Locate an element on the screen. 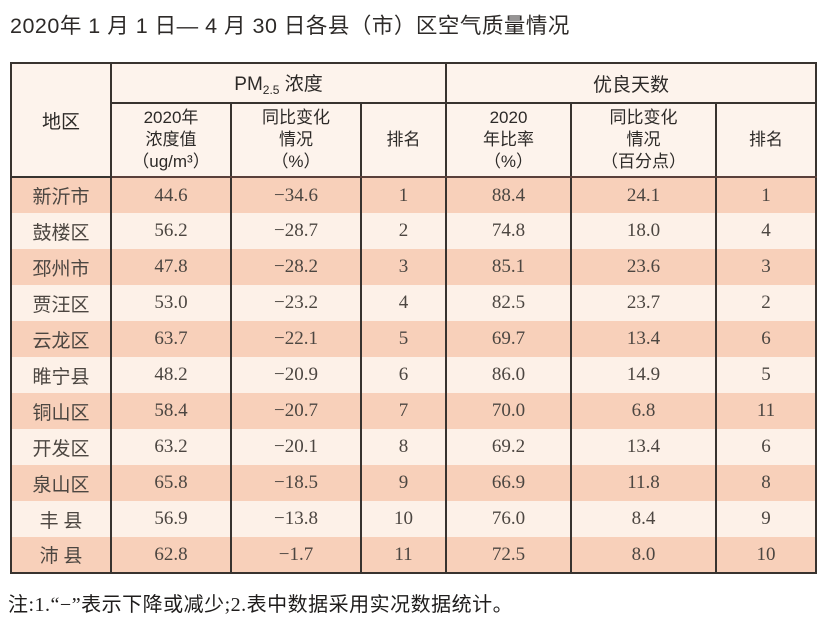  cell-good-ratio: 85.1 is located at coordinates (508, 267).